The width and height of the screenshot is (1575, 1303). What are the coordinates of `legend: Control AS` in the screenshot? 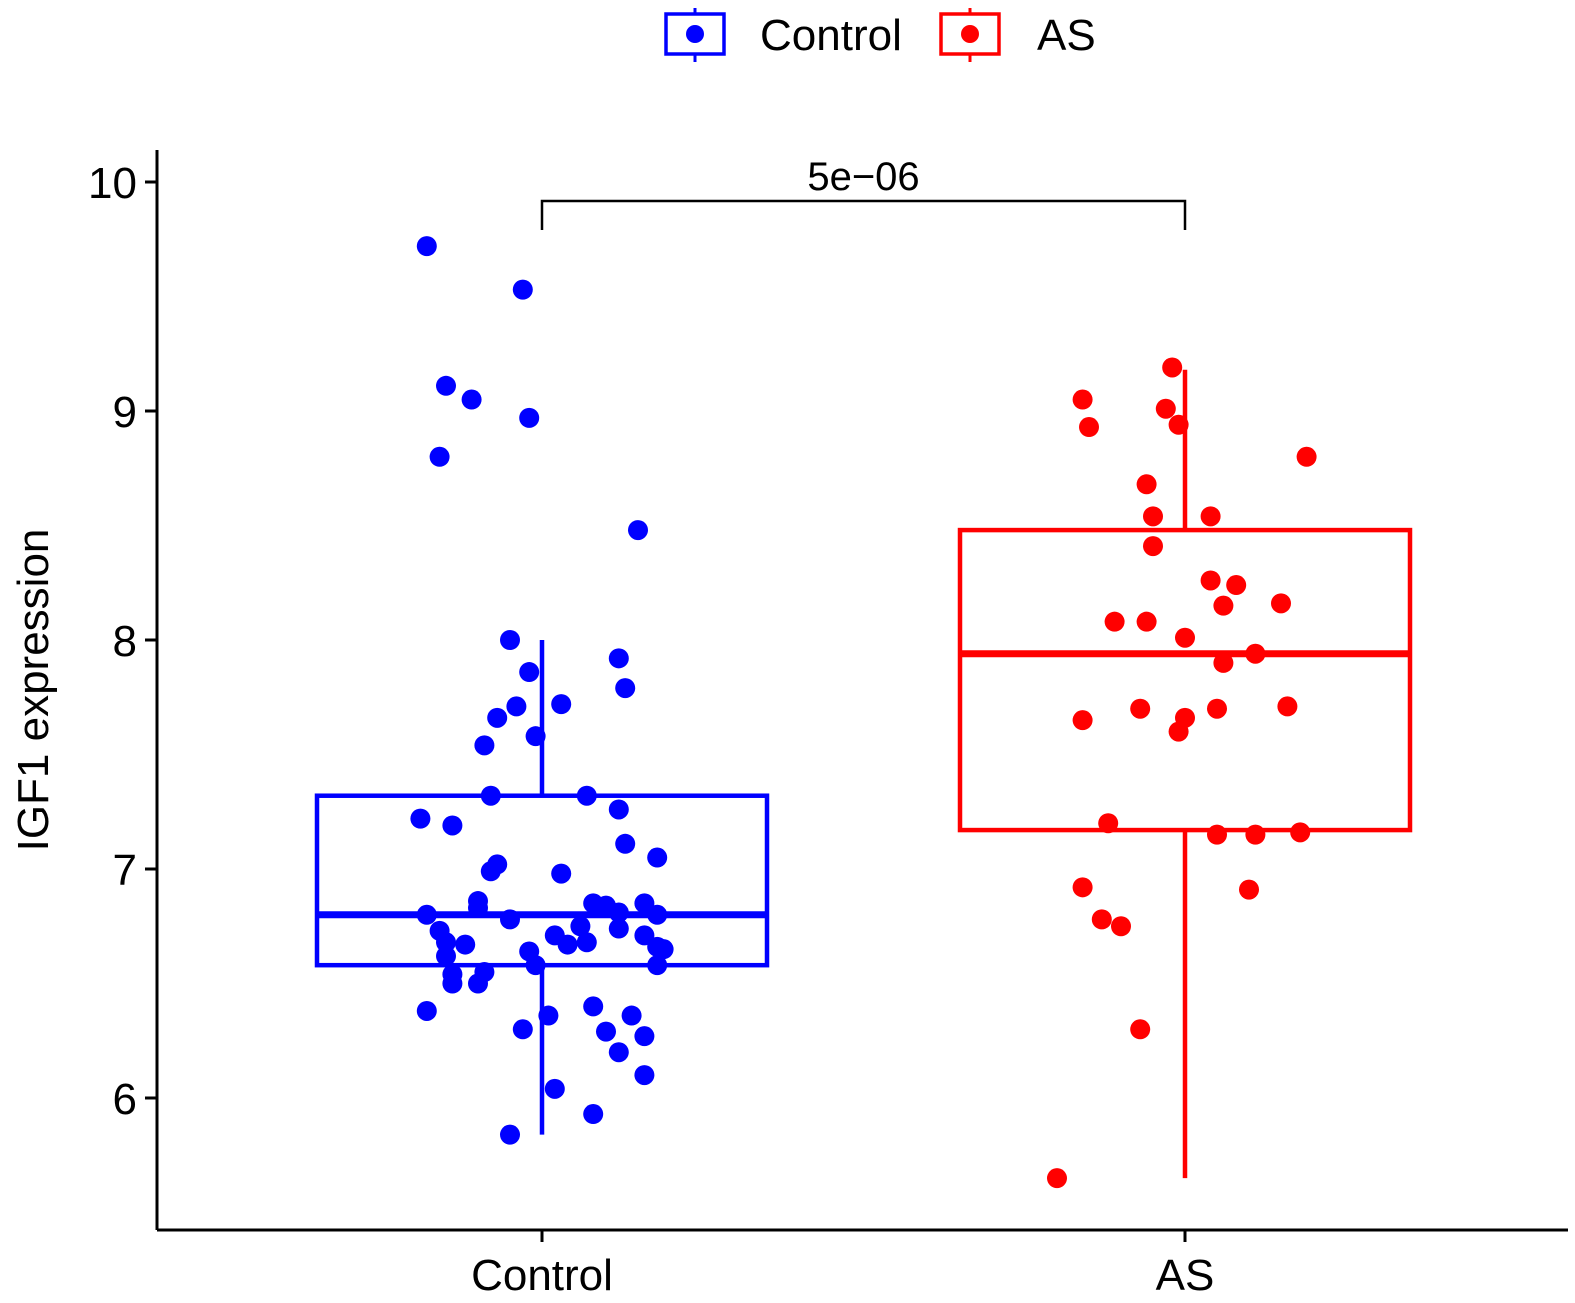 It's located at (880, 35).